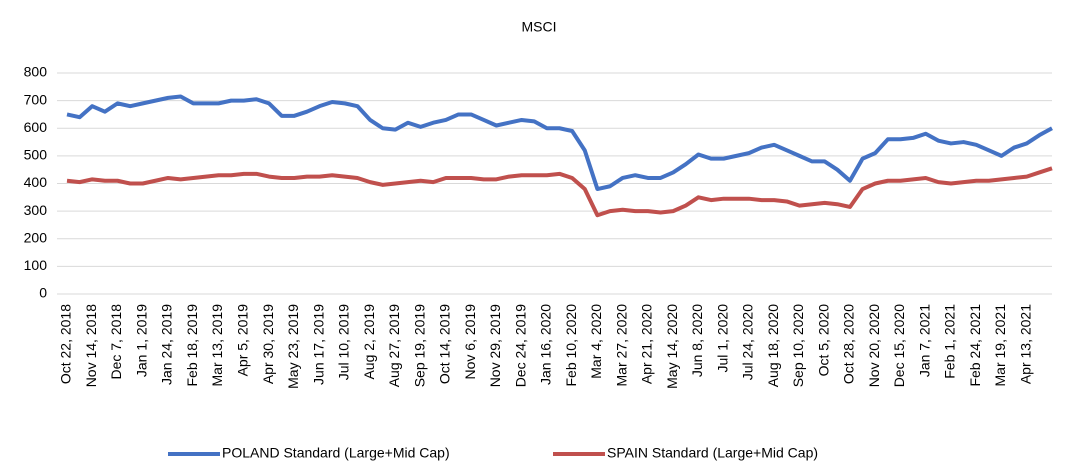 The image size is (1078, 470). I want to click on x-tick-label: Jan 24, 2019, so click(167, 344).